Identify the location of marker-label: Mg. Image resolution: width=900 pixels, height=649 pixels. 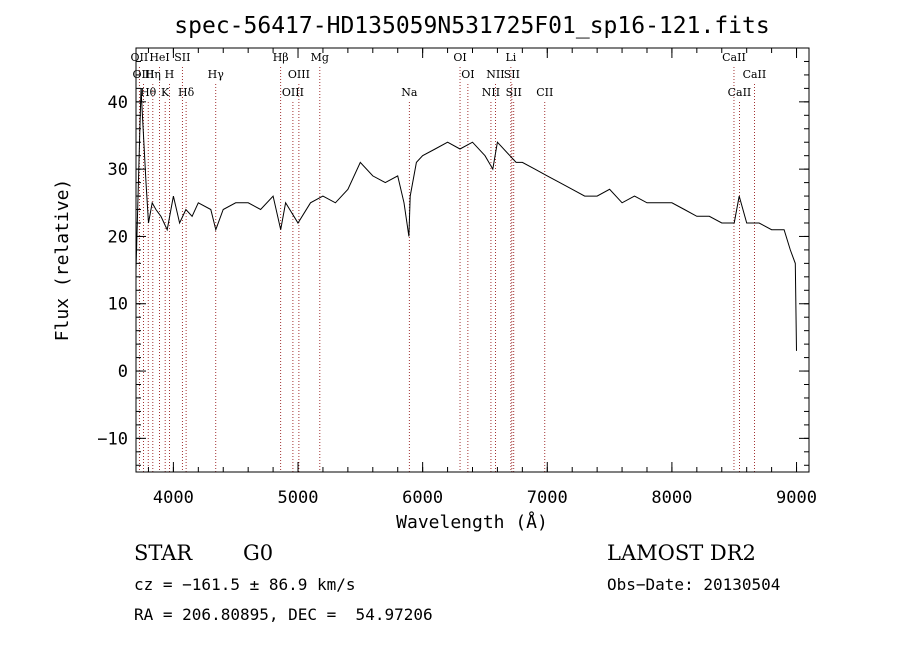
(320, 57).